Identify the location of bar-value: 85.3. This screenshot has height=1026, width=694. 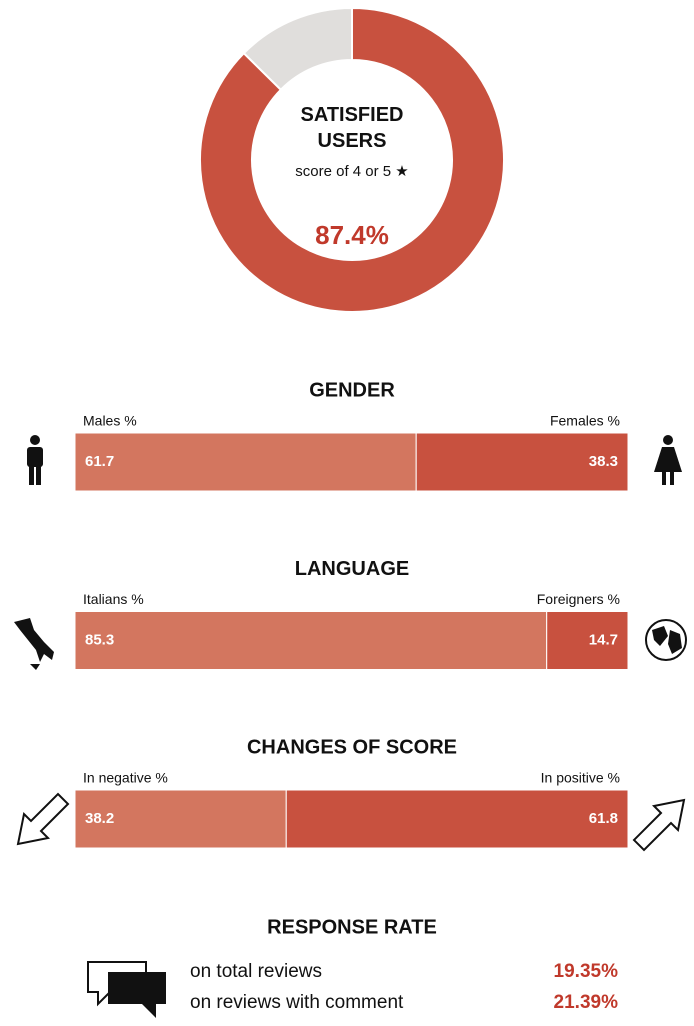
(99, 639).